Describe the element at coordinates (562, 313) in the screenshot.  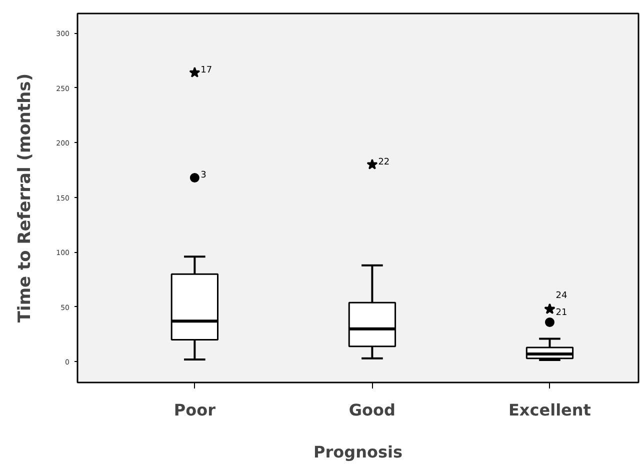
I see `annotation: 21` at that location.